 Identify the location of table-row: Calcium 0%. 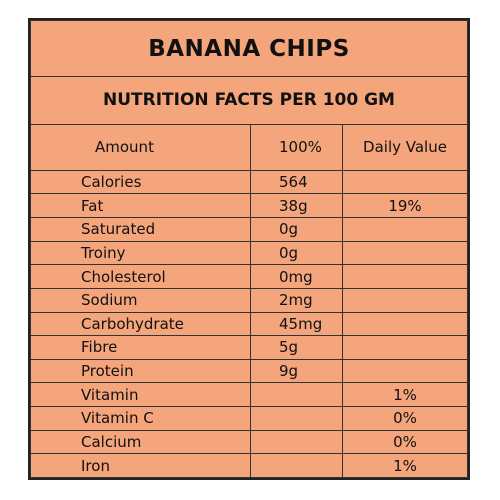
(249, 442).